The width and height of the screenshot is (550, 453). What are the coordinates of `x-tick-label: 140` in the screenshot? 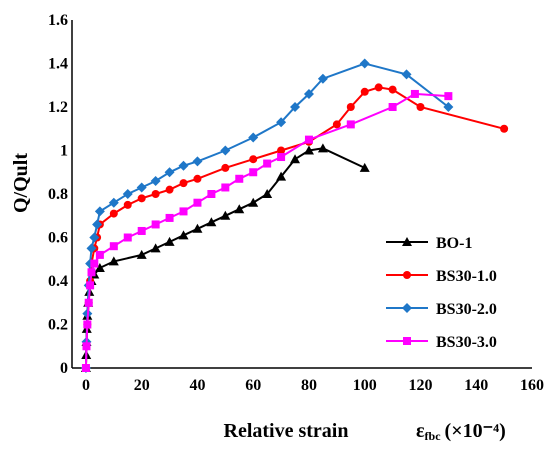 It's located at (476, 385).